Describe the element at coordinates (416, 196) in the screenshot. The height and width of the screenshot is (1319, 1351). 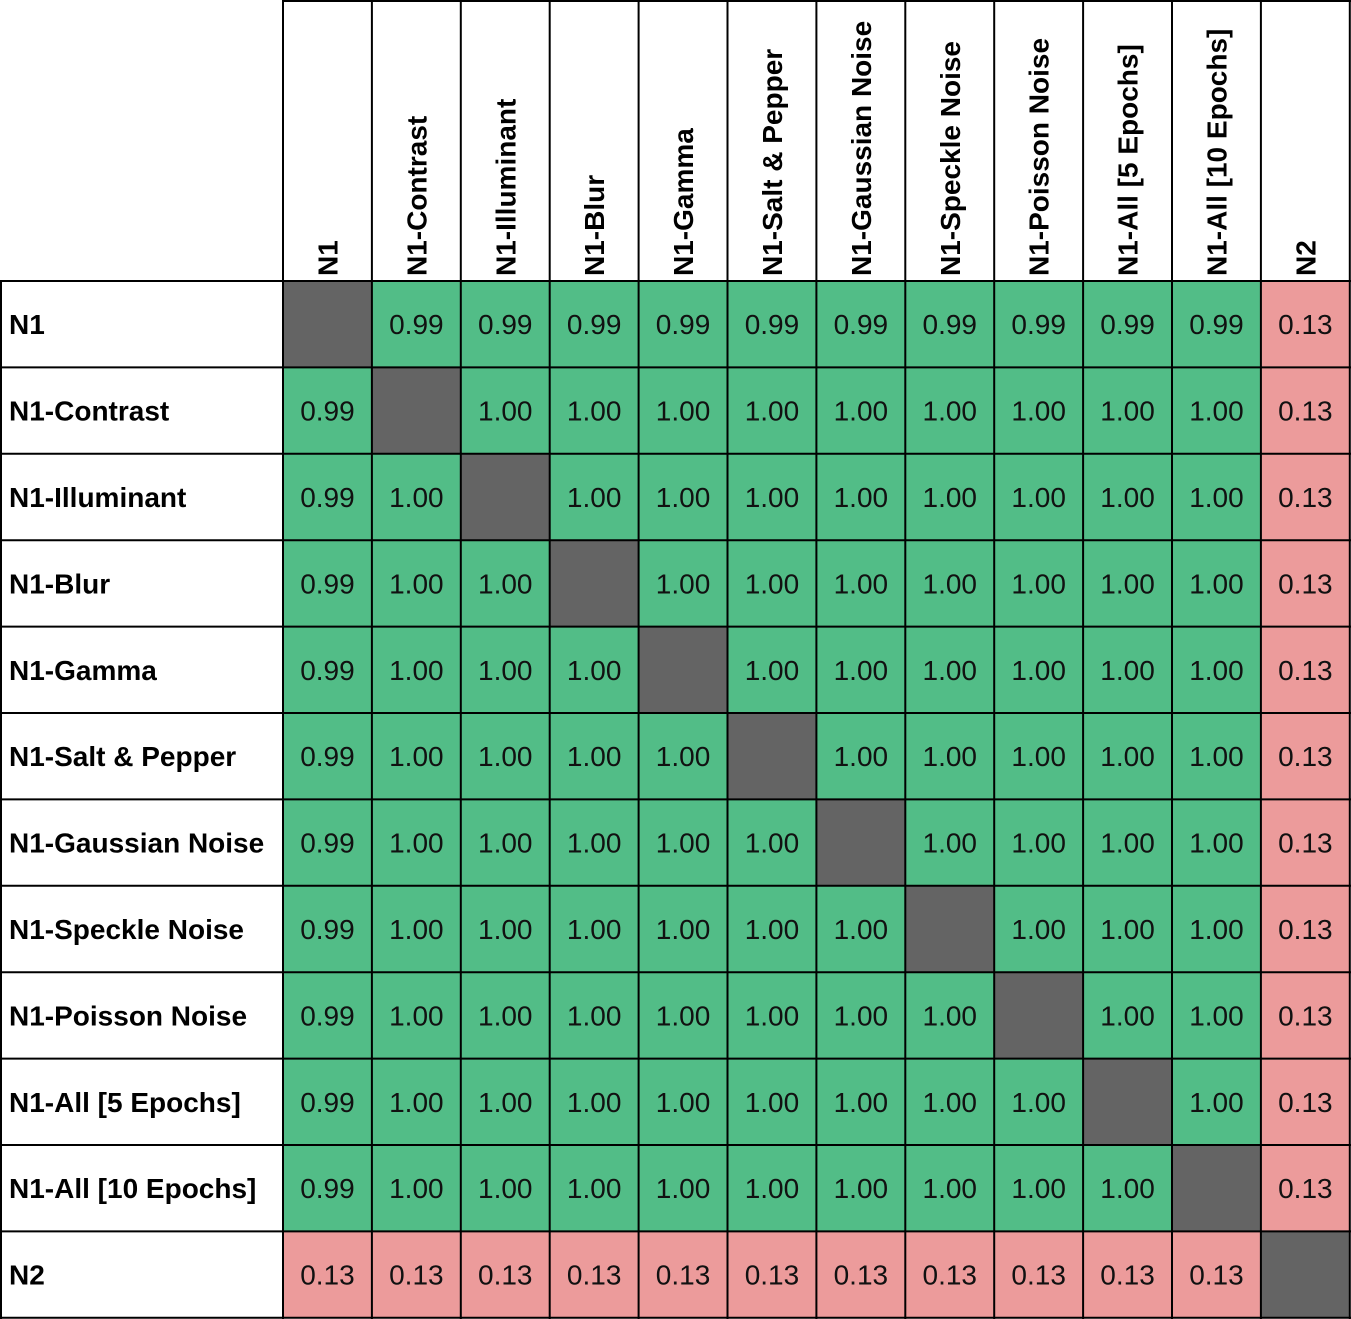
I see `column-header: N1-Contrast` at that location.